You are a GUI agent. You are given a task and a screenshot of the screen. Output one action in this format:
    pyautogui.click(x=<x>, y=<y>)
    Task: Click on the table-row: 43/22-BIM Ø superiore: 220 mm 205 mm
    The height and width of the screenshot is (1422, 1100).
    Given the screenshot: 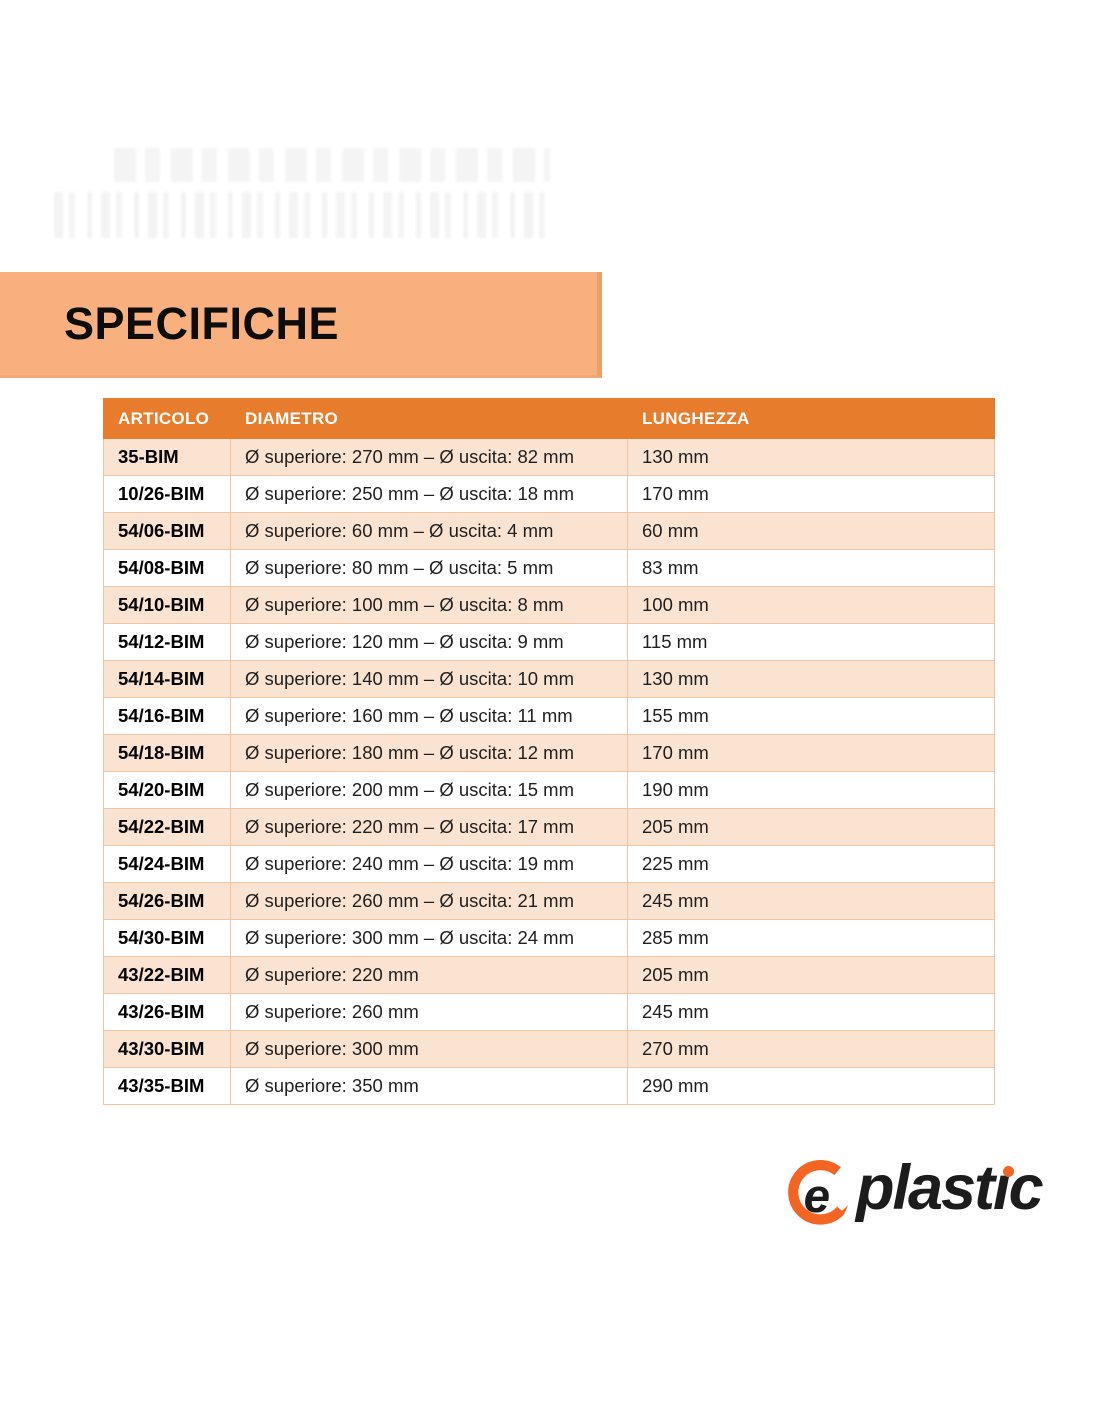 What is the action you would take?
    pyautogui.click(x=549, y=975)
    